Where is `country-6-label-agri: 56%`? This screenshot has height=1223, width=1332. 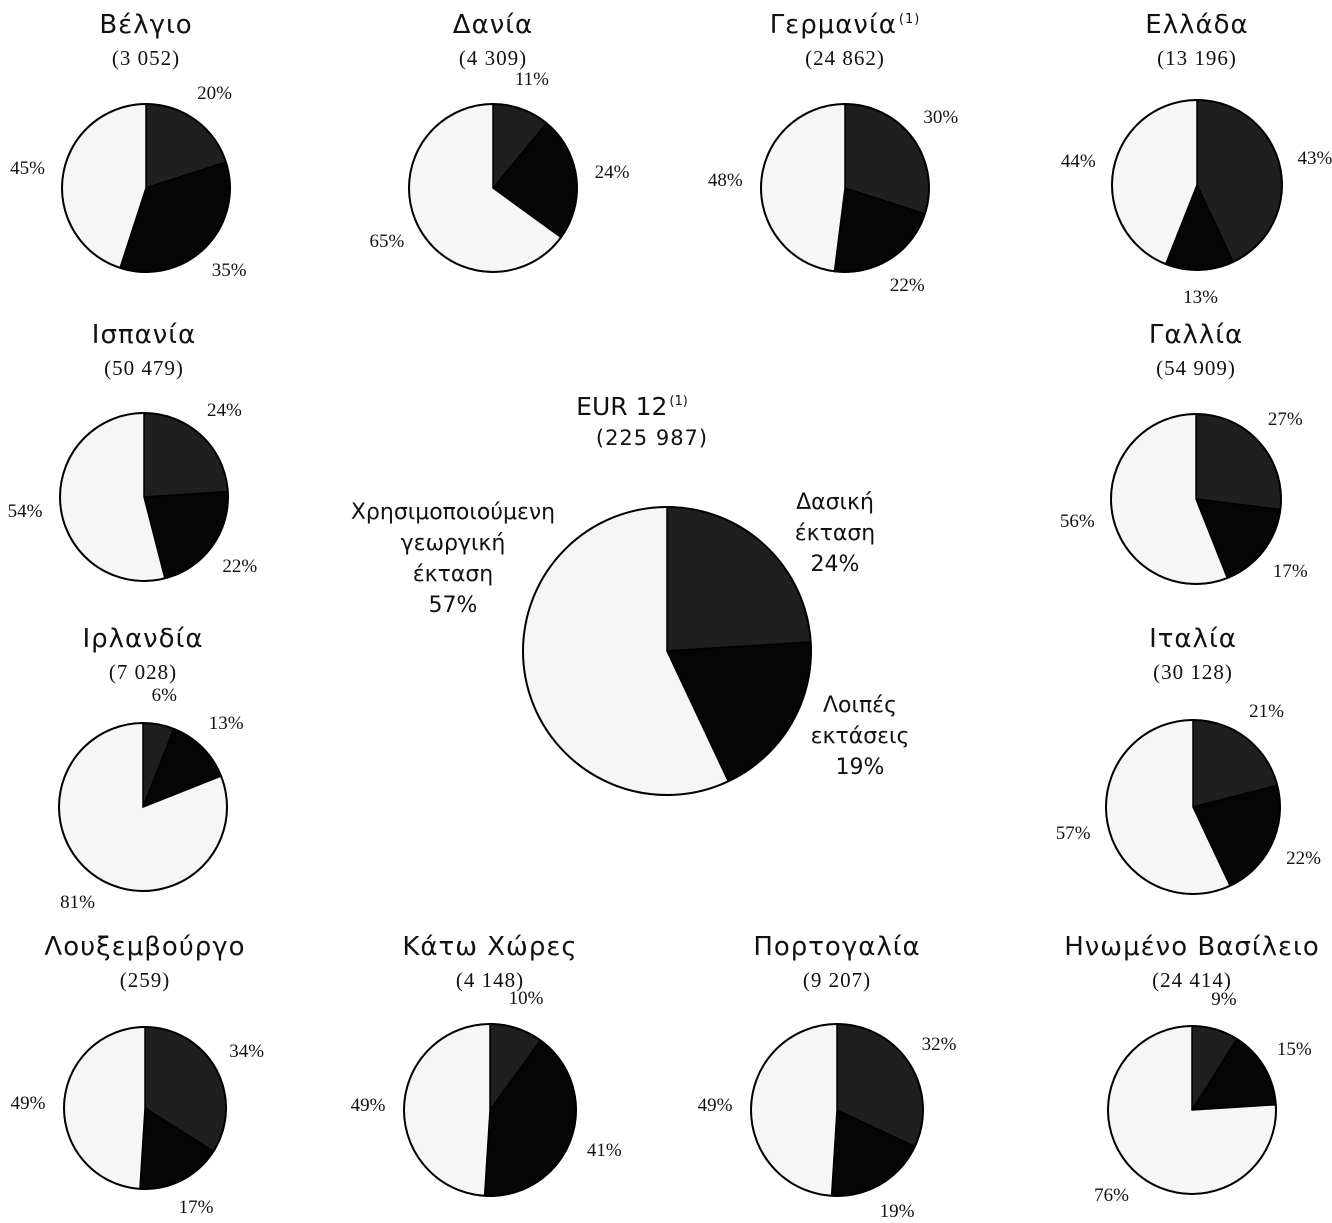
country-6-label-agri: 56% is located at coordinates (1077, 521).